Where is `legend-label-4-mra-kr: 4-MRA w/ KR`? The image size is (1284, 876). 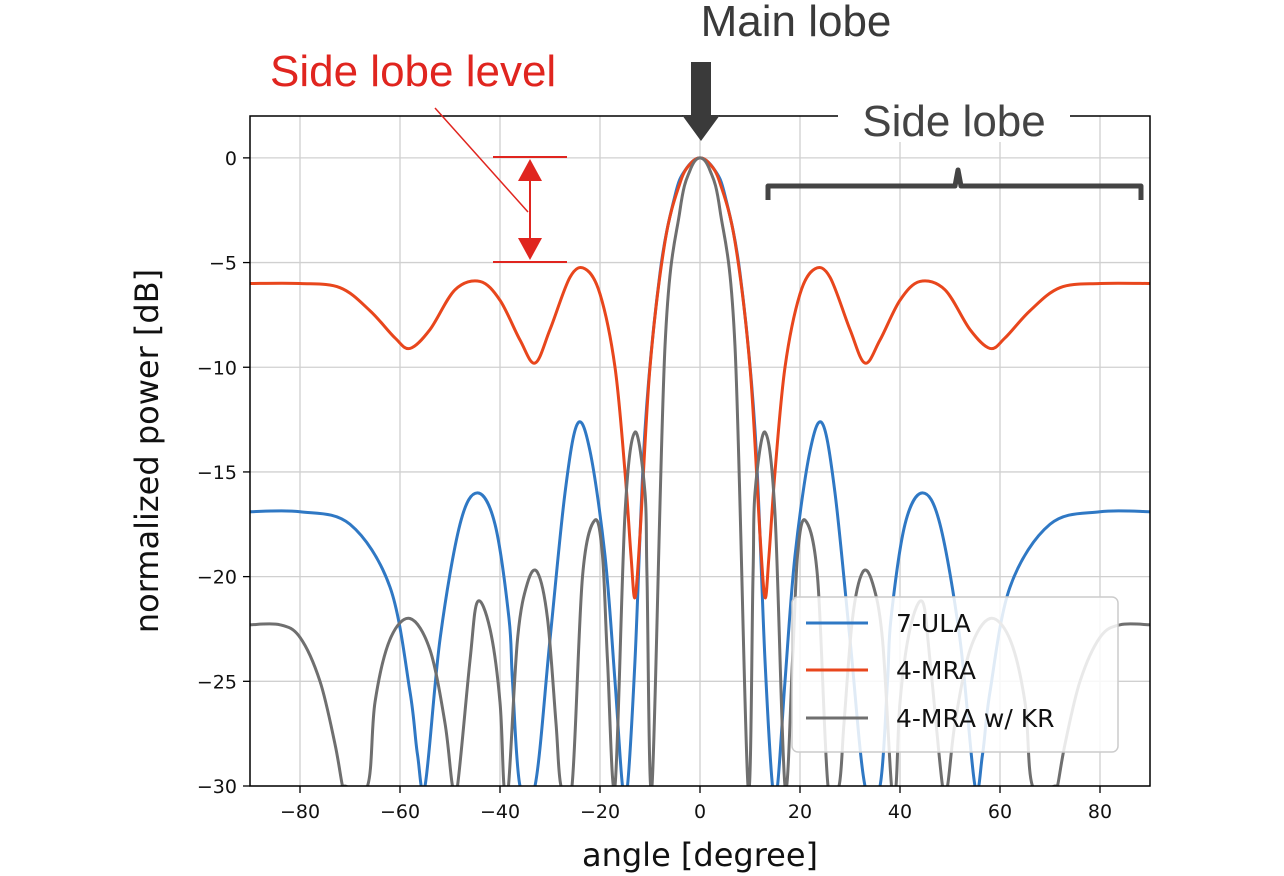 legend-label-4-mra-kr: 4-MRA w/ KR is located at coordinates (975, 718).